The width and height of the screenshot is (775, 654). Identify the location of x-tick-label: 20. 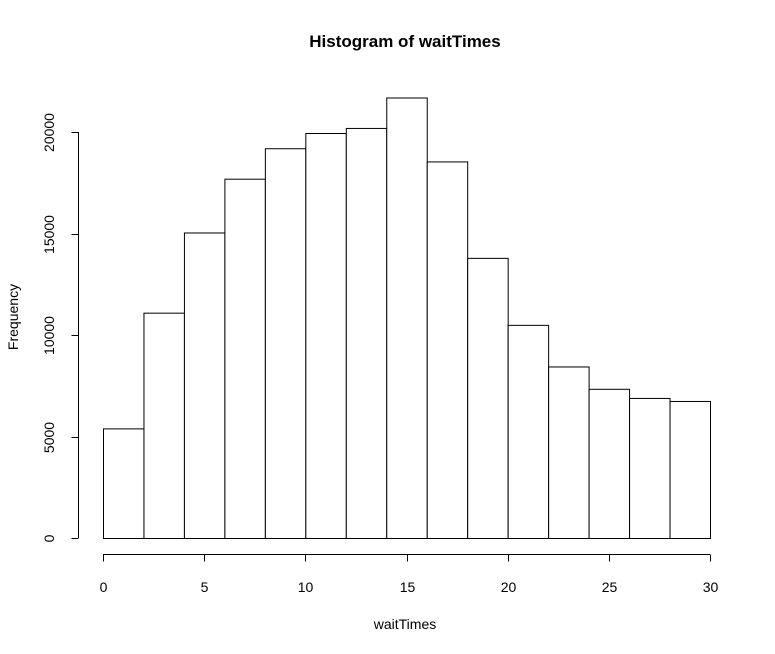
(509, 587).